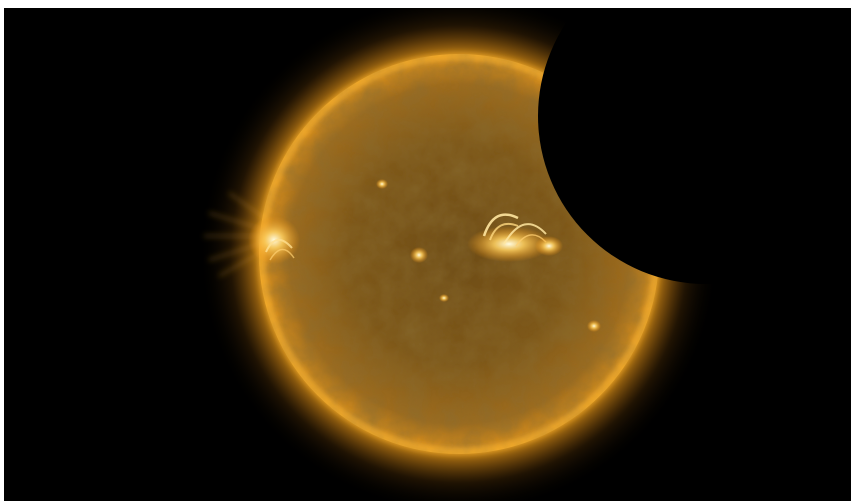  I want to click on bright-points, so click(488, 255).